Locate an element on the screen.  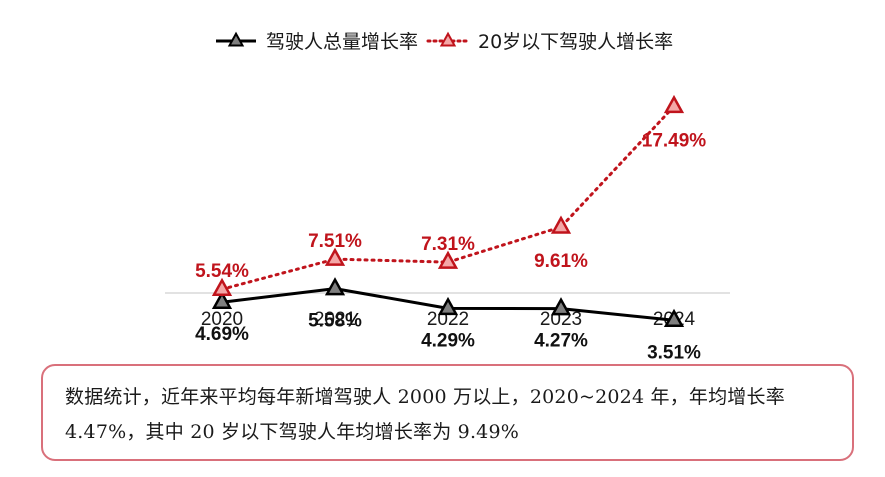
data-label: 7.31% is located at coordinates (448, 244).